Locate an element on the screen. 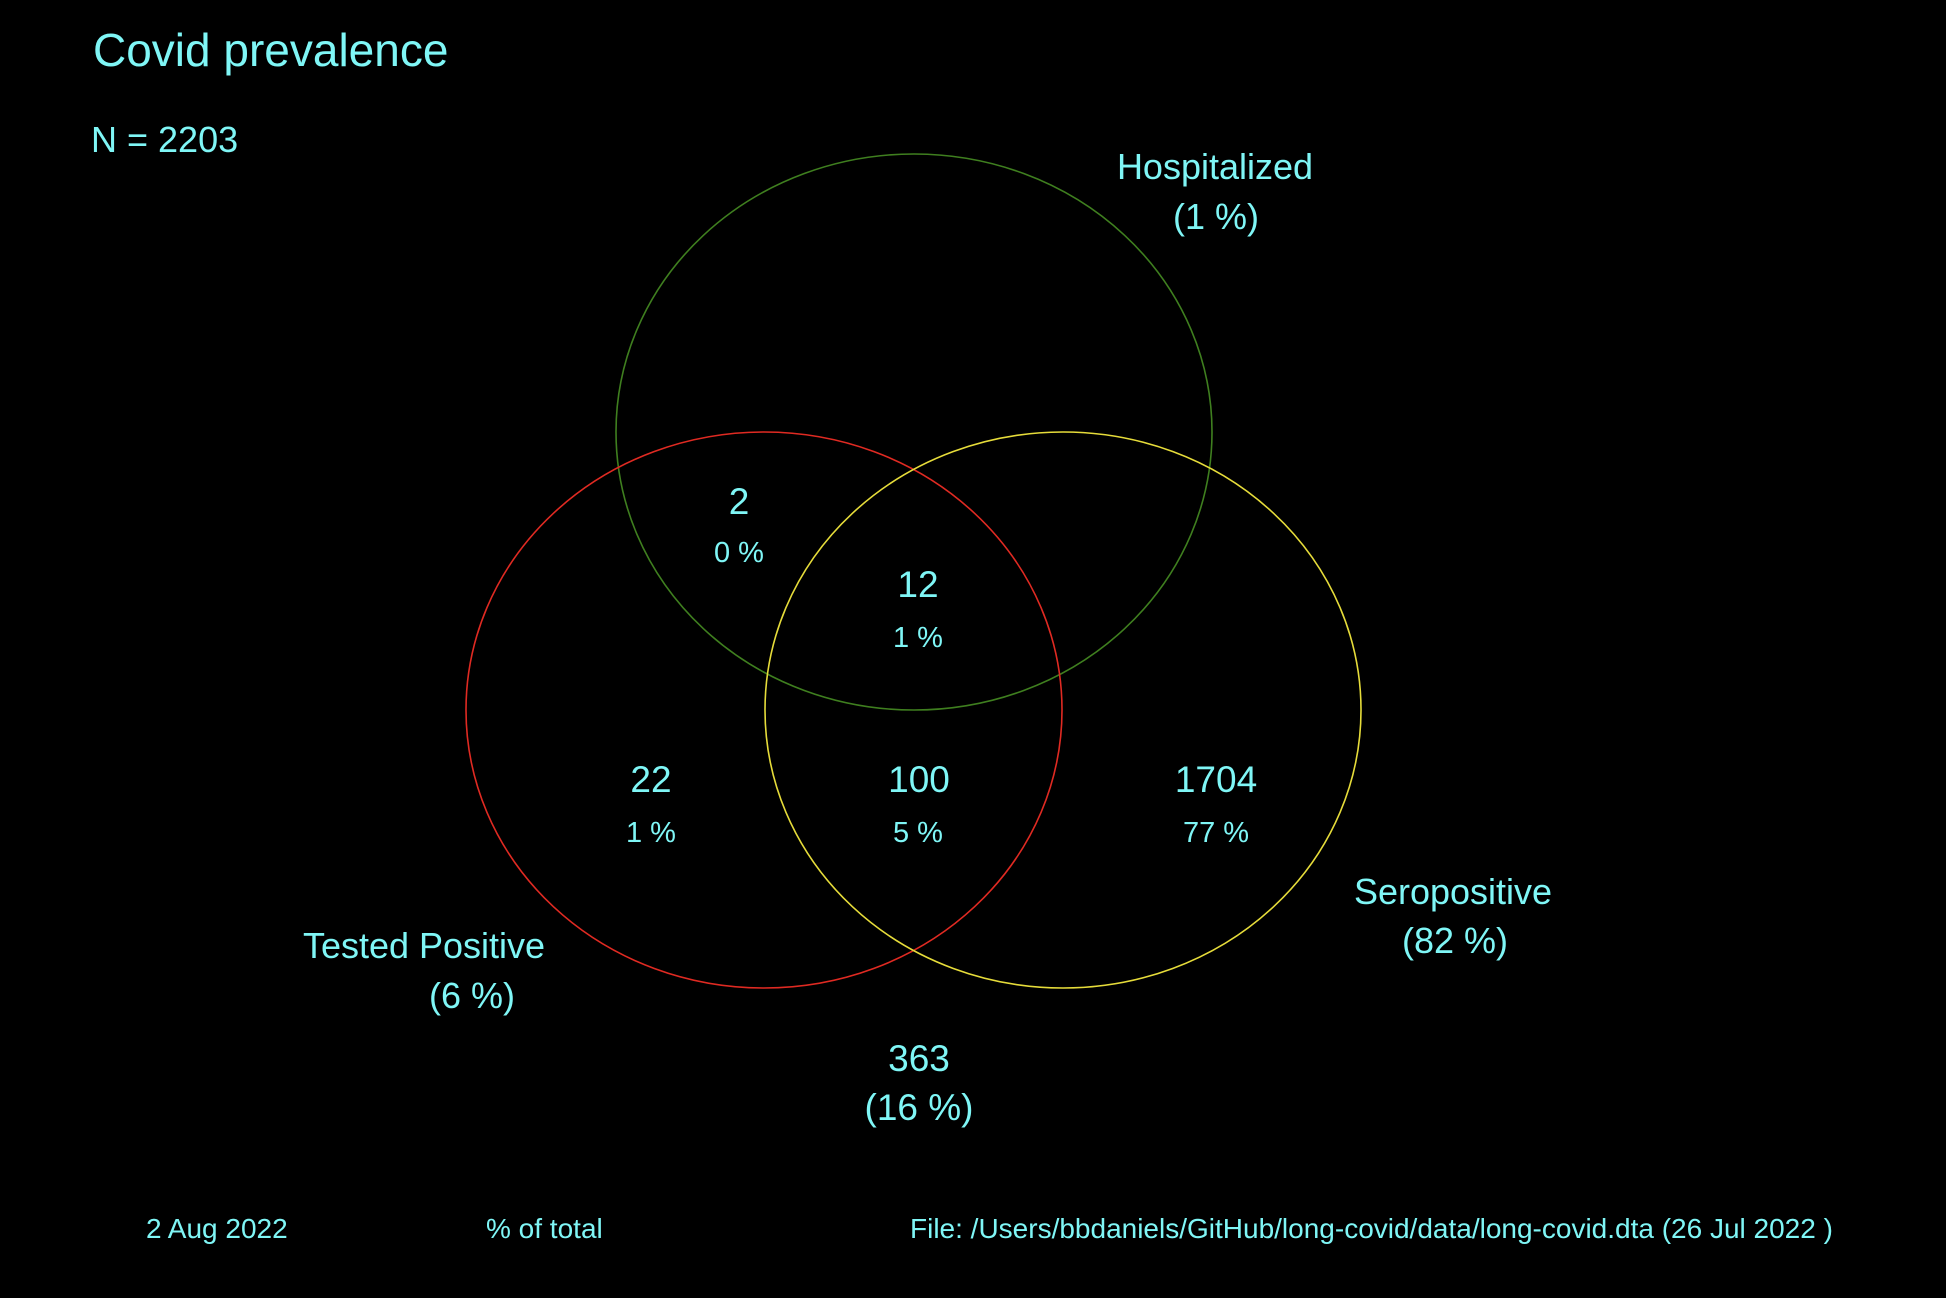 This screenshot has height=1298, width=1946. region-all-three-count: 12 is located at coordinates (917, 584).